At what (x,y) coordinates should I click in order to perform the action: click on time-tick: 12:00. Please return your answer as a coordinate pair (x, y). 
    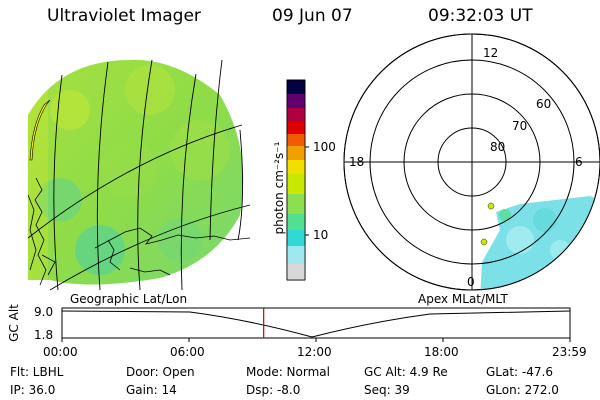
    Looking at the image, I should click on (314, 352).